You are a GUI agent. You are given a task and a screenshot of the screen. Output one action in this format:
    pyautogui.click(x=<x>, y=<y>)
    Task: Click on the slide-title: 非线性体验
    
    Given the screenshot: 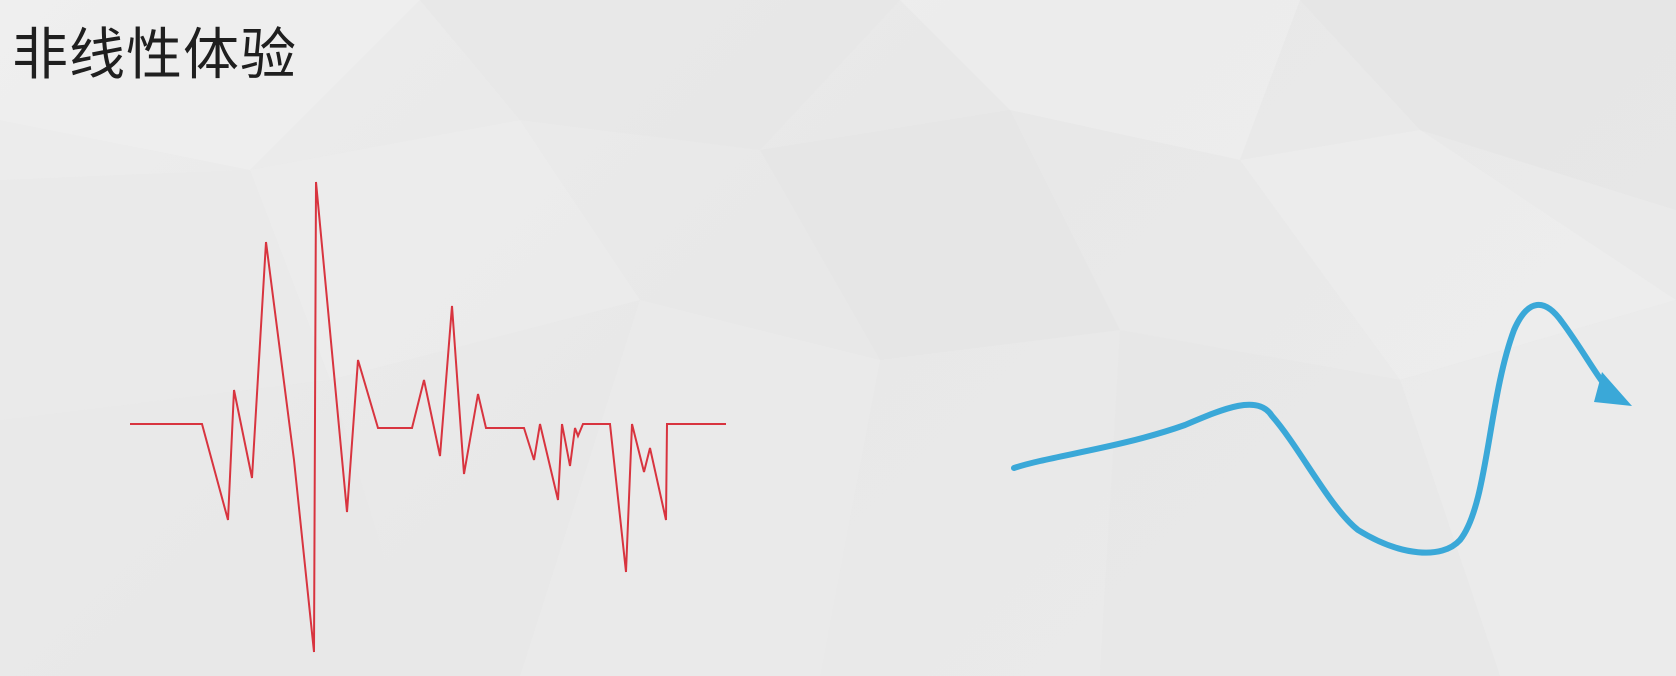 What is the action you would take?
    pyautogui.click(x=154, y=55)
    